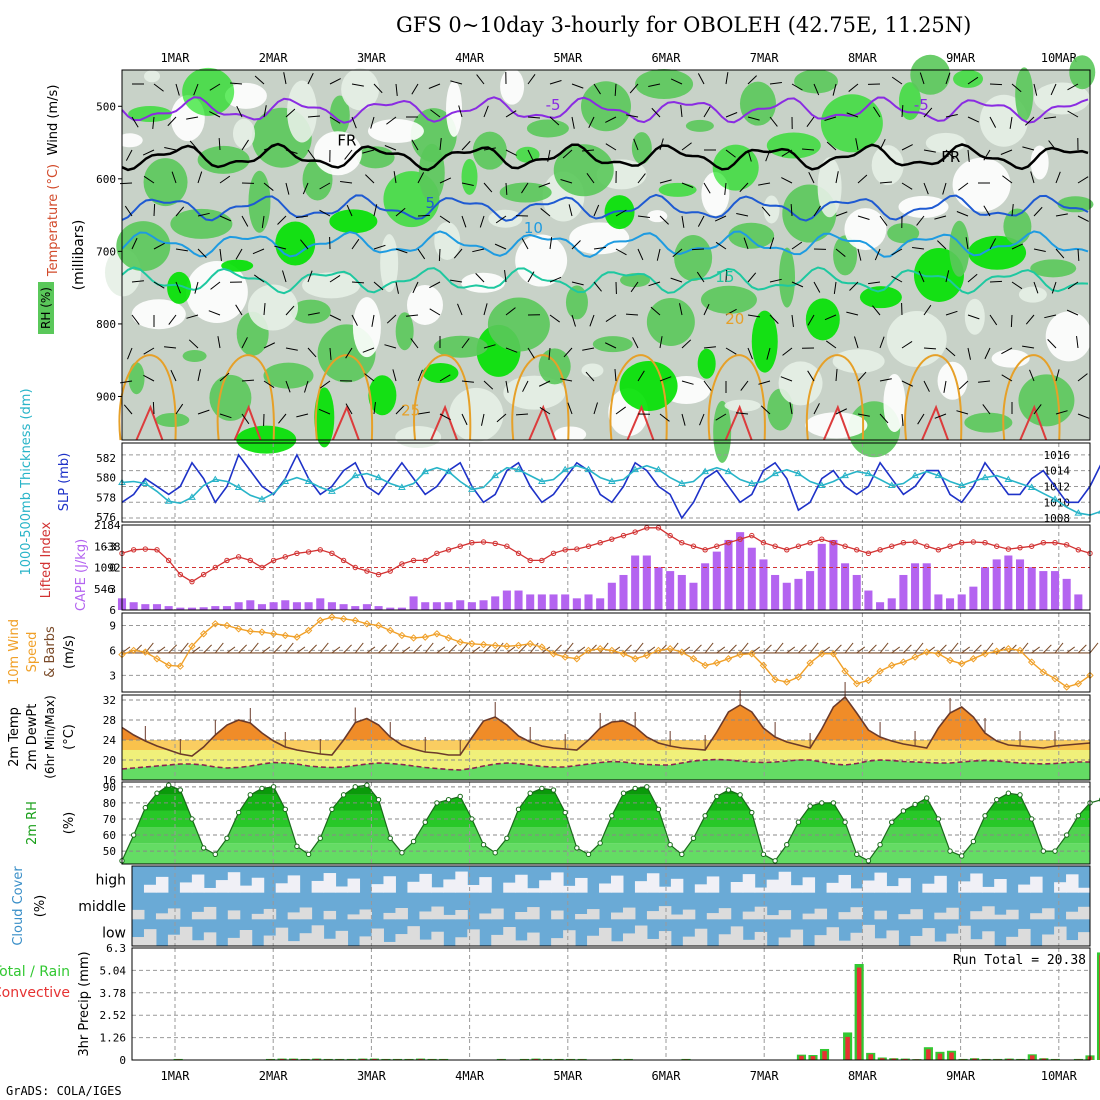 This screenshot has width=1100, height=1100. I want to click on time-label-bottom: 8MAR, so click(863, 1076).